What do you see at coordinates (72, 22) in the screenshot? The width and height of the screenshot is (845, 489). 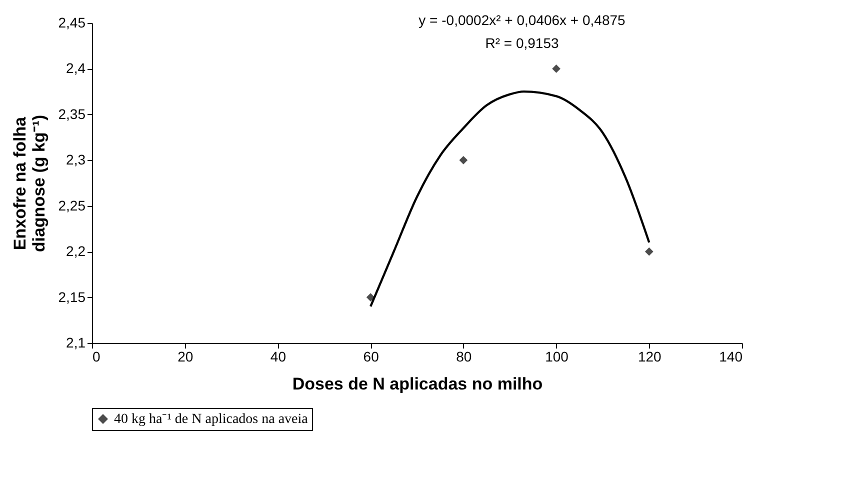 I see `y-tick-label: 2,45` at bounding box center [72, 22].